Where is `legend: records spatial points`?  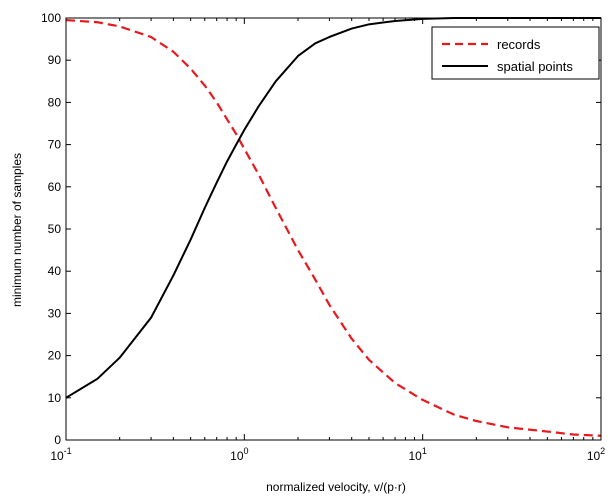 legend: records spatial points is located at coordinates (515, 53).